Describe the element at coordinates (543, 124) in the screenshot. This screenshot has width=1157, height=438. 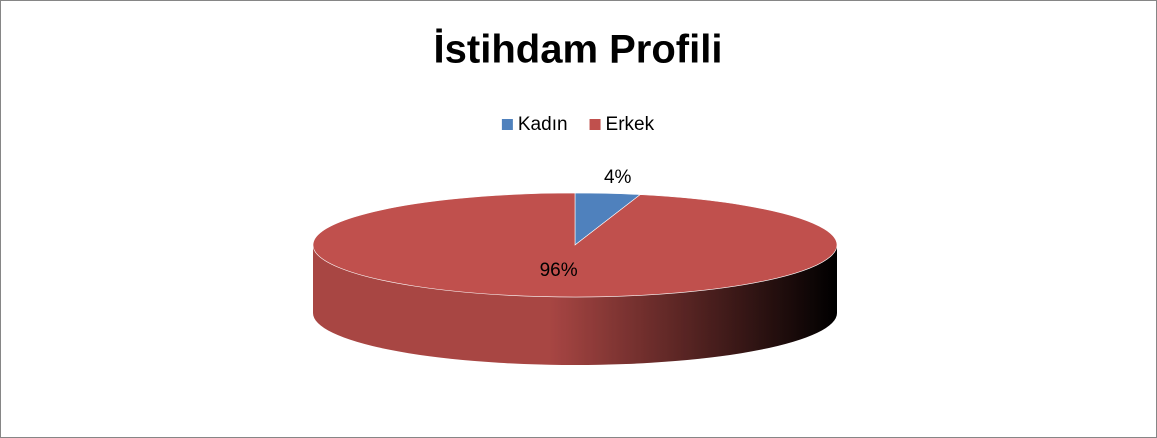
I see `legend-label: Kadın` at that location.